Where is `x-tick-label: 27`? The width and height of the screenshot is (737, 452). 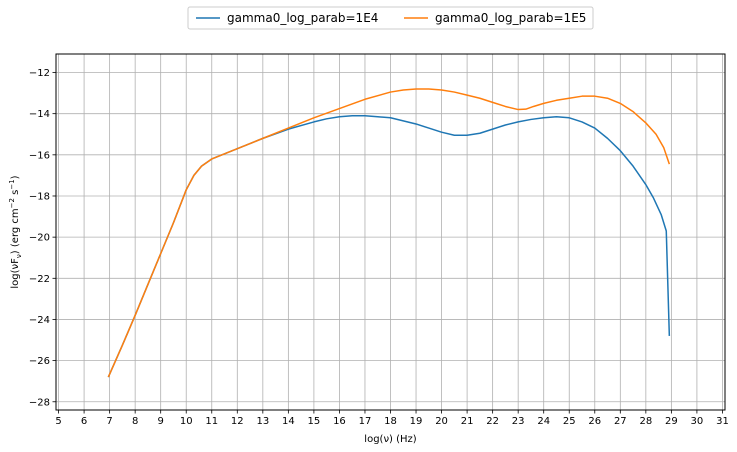 x-tick-label: 27 is located at coordinates (620, 421).